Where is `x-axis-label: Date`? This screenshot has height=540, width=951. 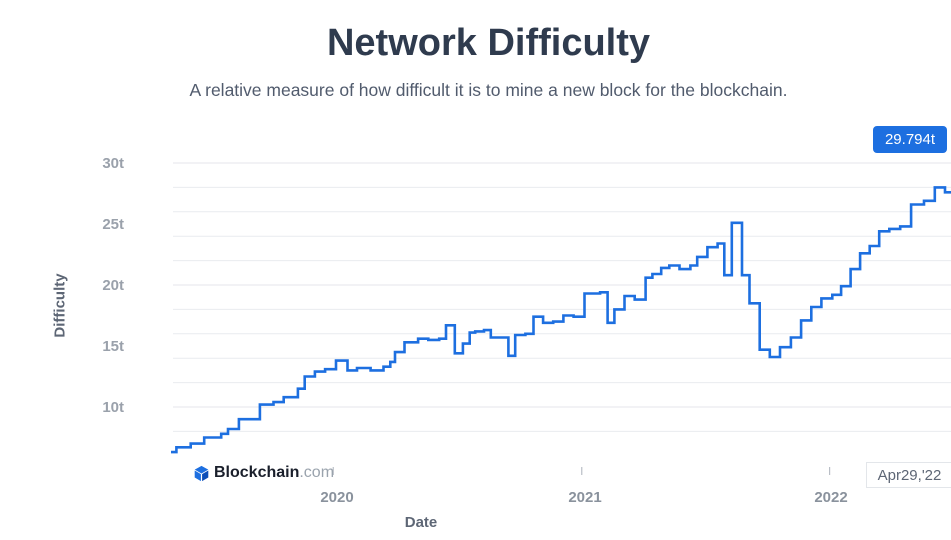
x-axis-label: Date is located at coordinates (421, 522).